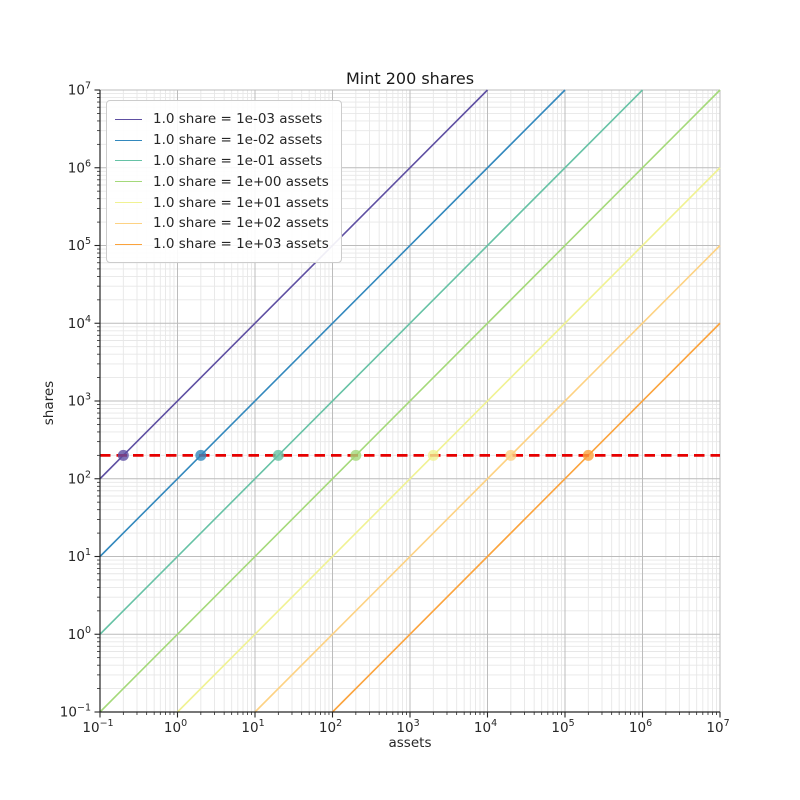 Image resolution: width=800 pixels, height=800 pixels. What do you see at coordinates (717, 727) in the screenshot?
I see `x-tick-label: 10⁷` at bounding box center [717, 727].